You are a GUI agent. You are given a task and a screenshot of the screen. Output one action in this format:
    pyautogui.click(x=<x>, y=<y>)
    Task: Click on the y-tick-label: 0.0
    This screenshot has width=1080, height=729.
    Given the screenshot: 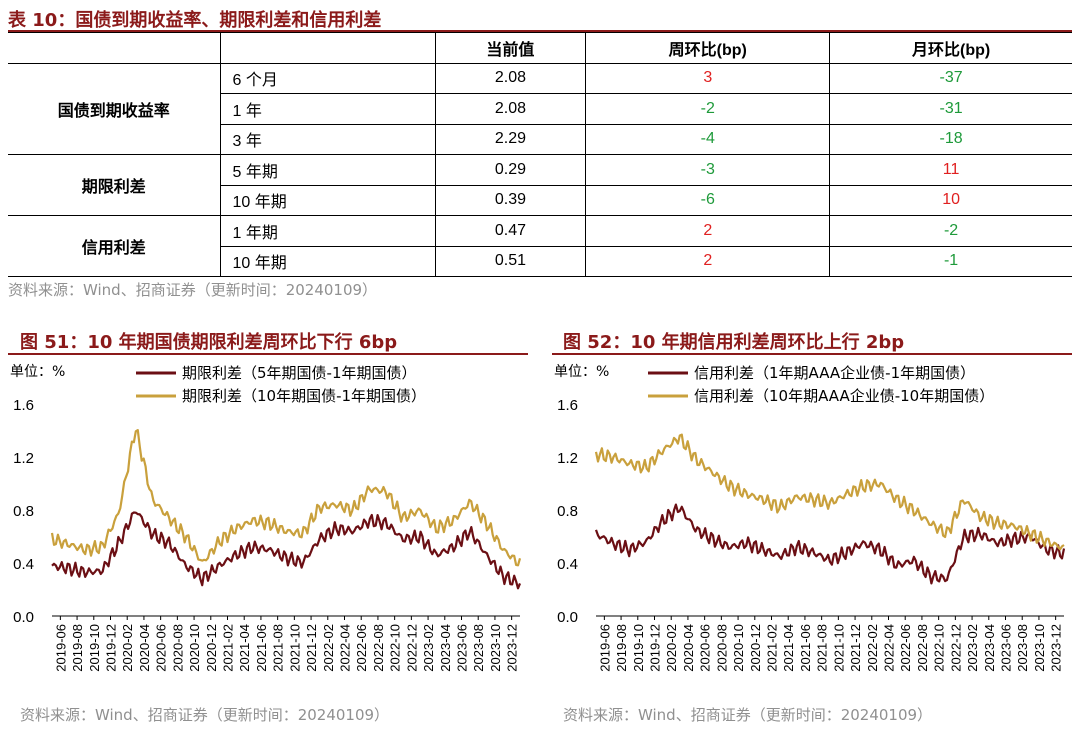 What is the action you would take?
    pyautogui.click(x=567, y=617)
    